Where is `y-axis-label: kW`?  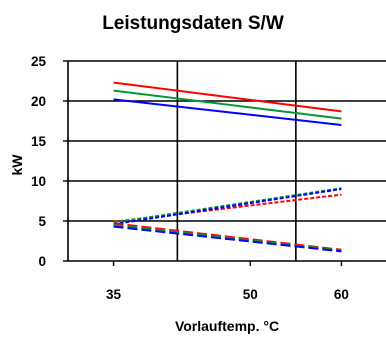 y-axis-label: kW is located at coordinates (17, 165).